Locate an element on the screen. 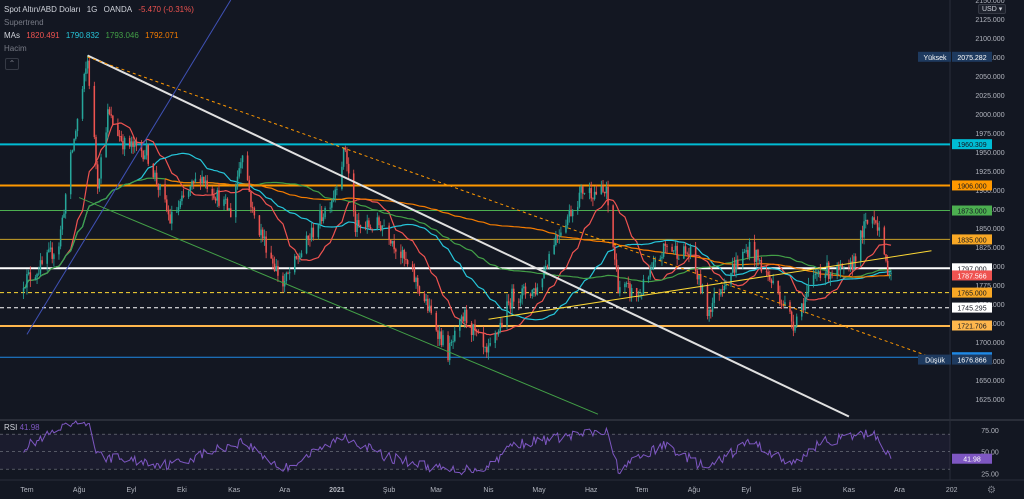  moving-average-line is located at coordinates (528, 228).